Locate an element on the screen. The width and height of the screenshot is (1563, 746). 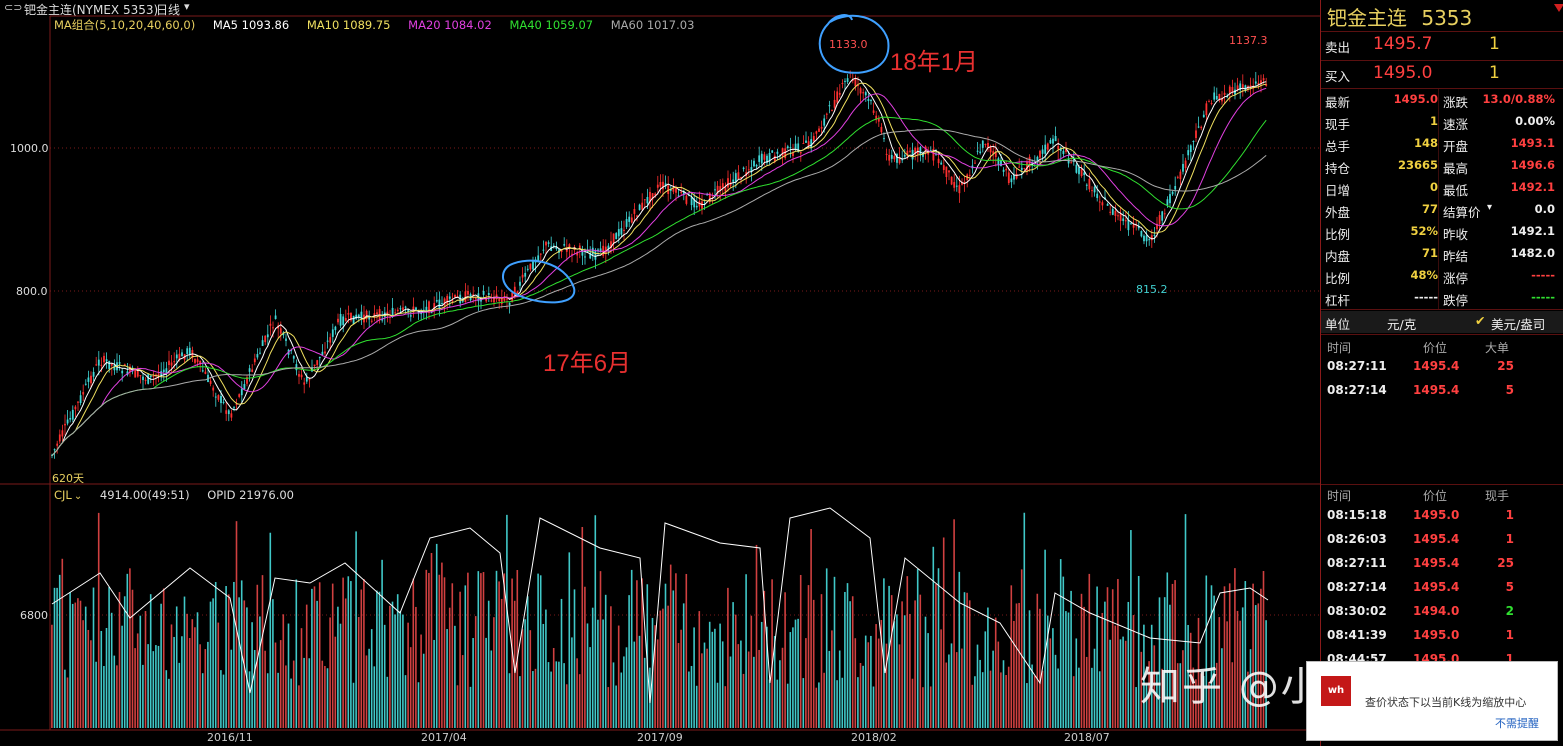
cjl-label: CJL is located at coordinates (63, 495).